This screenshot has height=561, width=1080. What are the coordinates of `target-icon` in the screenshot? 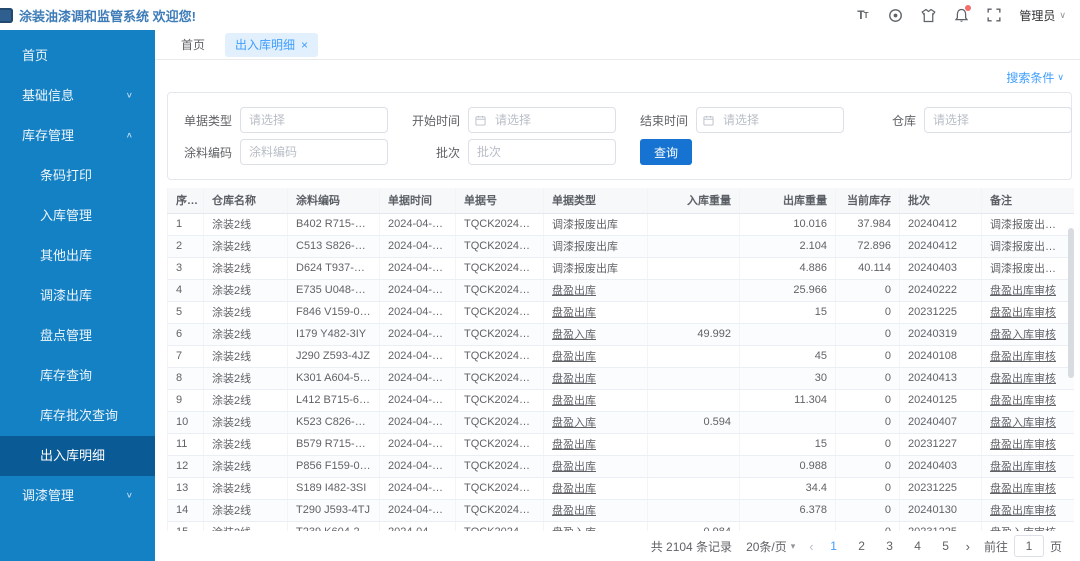 It's located at (895, 15).